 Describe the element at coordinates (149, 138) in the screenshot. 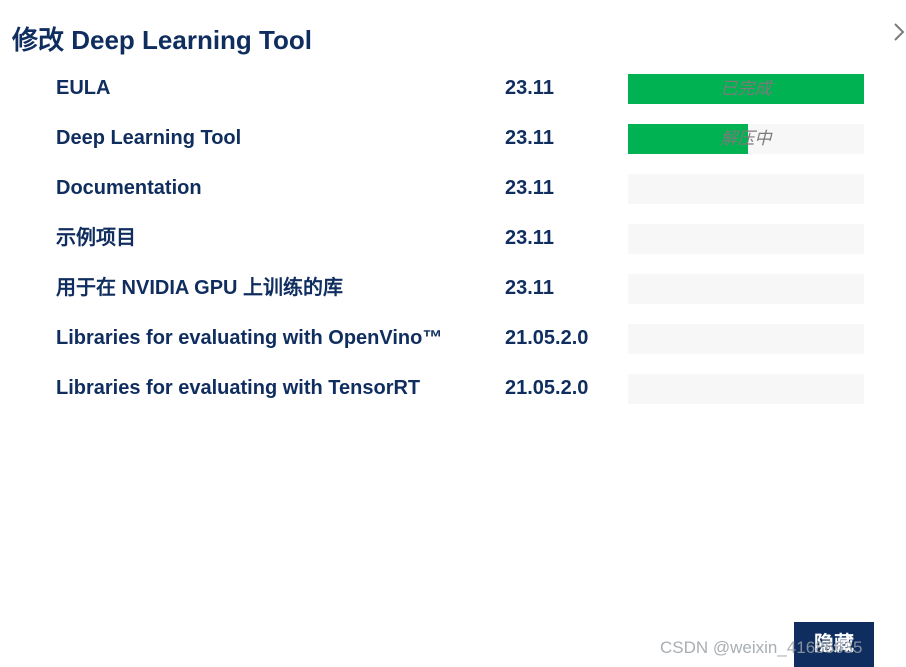

I see `component-name: Deep Learning Tool` at that location.